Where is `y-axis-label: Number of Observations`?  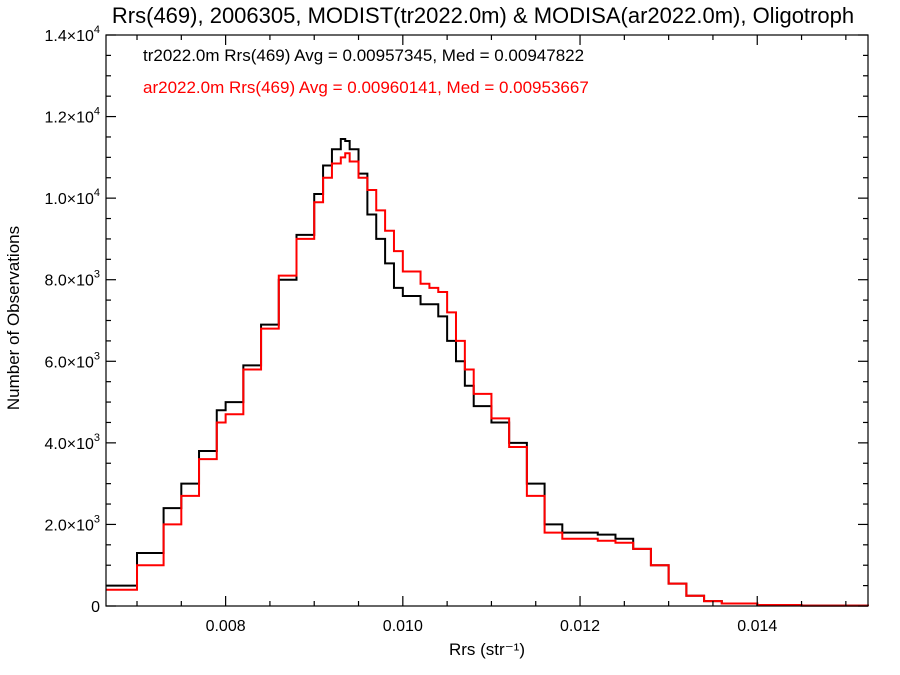 y-axis-label: Number of Observations is located at coordinates (13, 318).